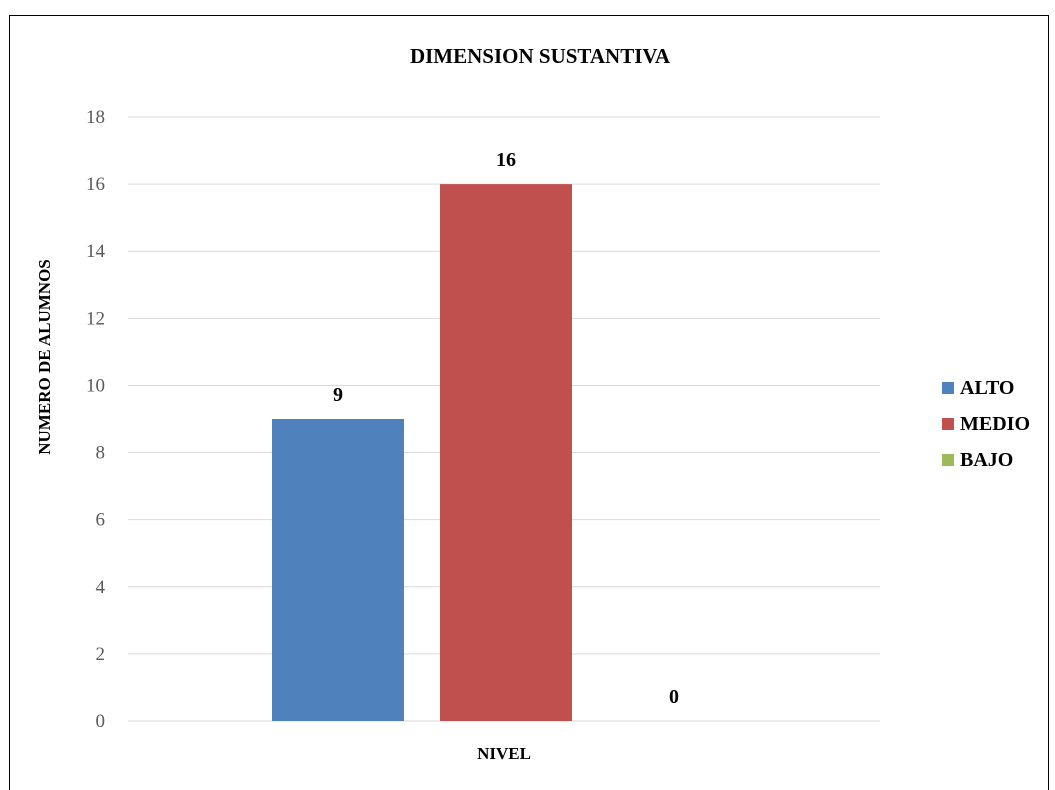 The height and width of the screenshot is (790, 1055). Describe the element at coordinates (101, 520) in the screenshot. I see `y-tick-label: 6` at that location.